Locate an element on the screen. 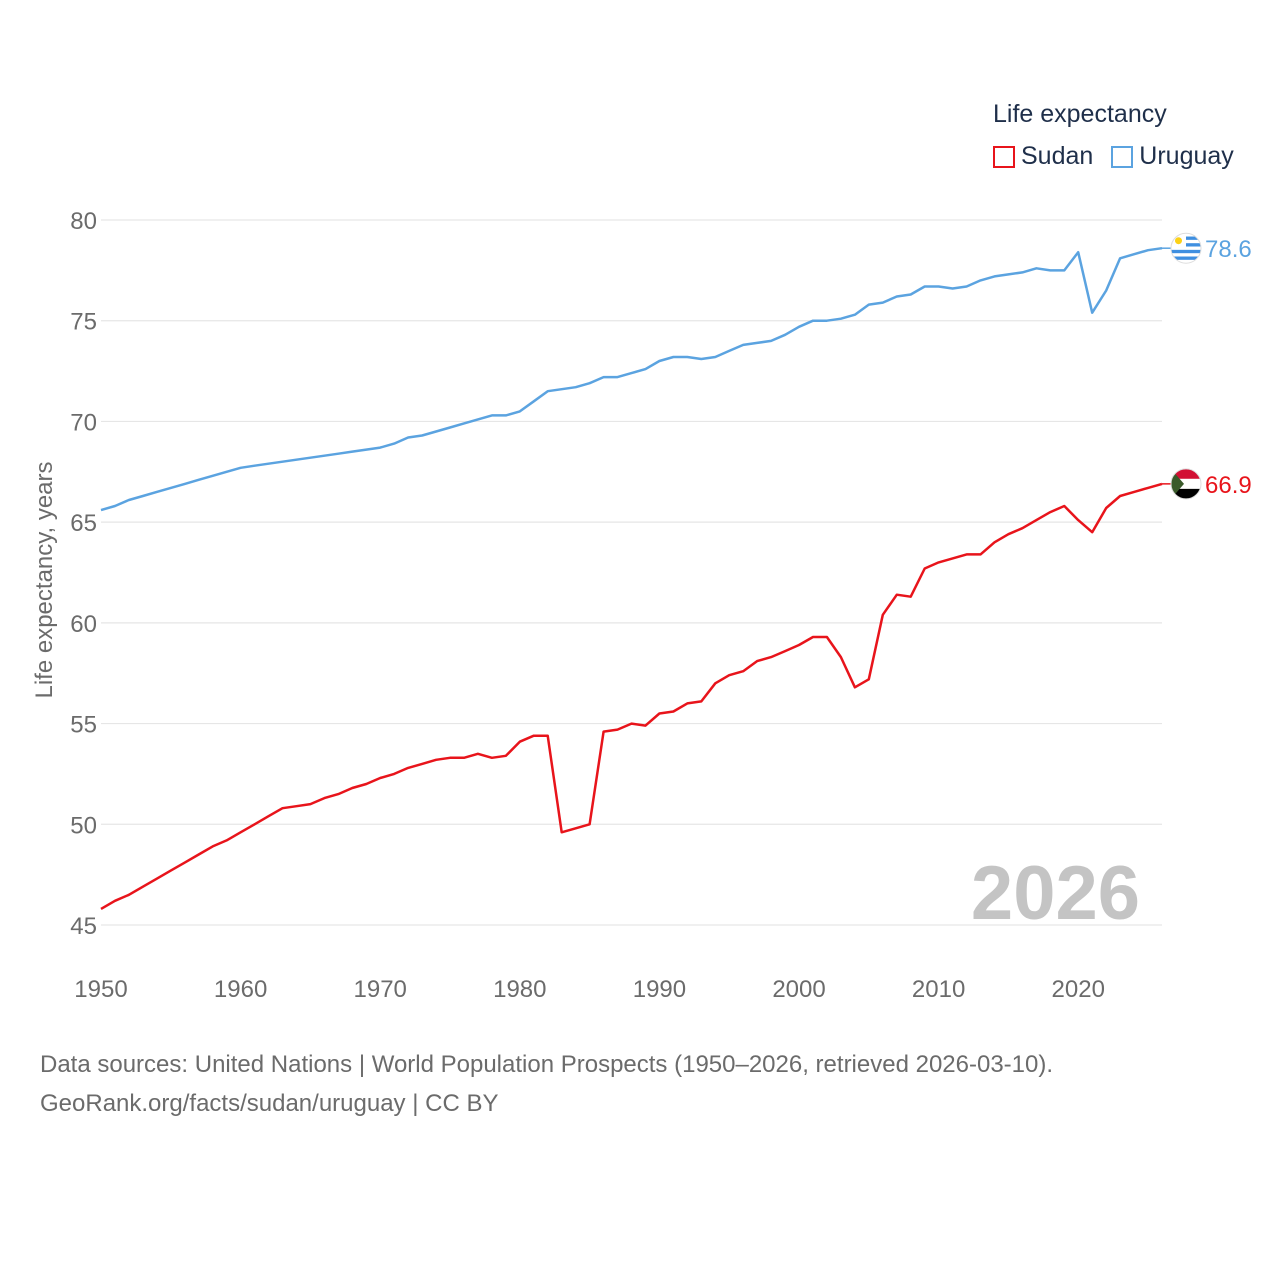 The height and width of the screenshot is (1280, 1280). y-tick-label: 65 is located at coordinates (83, 523).